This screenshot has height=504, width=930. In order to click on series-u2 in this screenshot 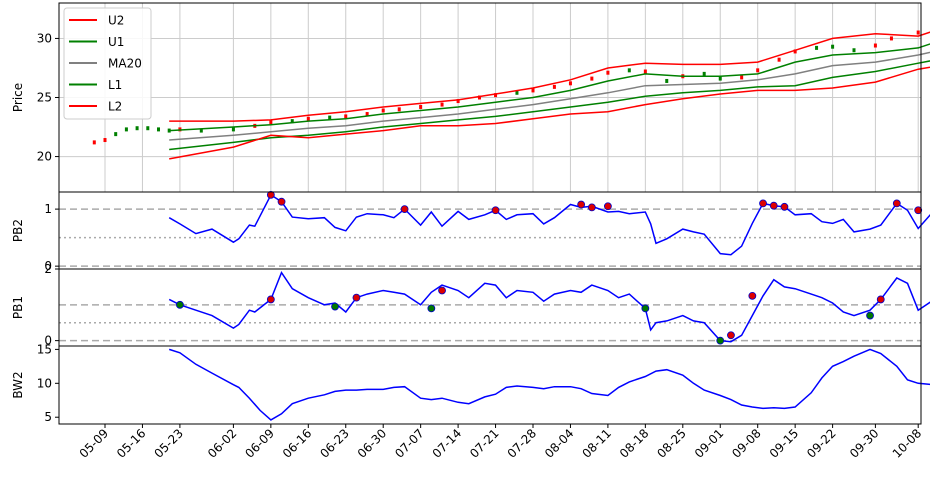, I will do `click(549, 76)`.